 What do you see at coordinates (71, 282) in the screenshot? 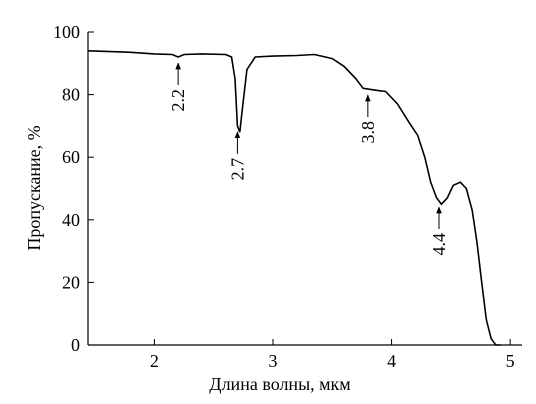
I see `y-tick-label: 20` at bounding box center [71, 282].